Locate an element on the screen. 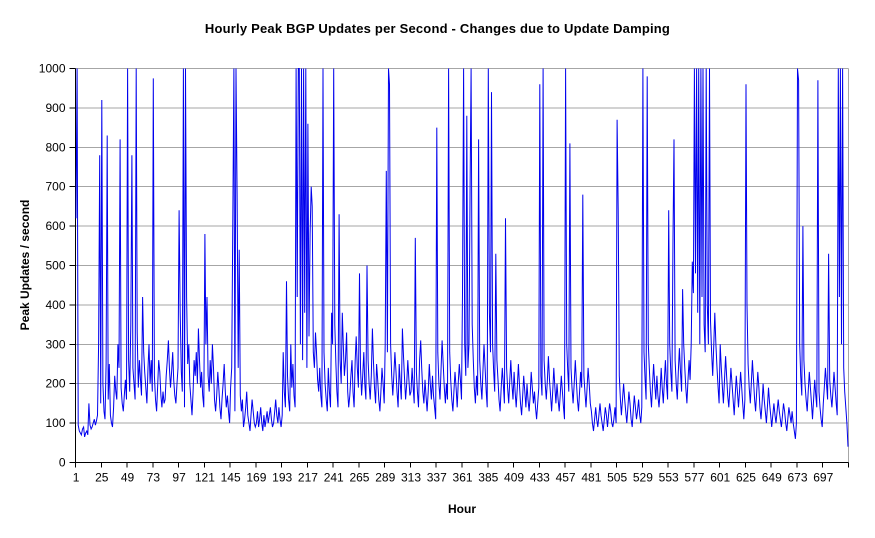 The image size is (875, 538). svg-text: 800 is located at coordinates (55, 147).